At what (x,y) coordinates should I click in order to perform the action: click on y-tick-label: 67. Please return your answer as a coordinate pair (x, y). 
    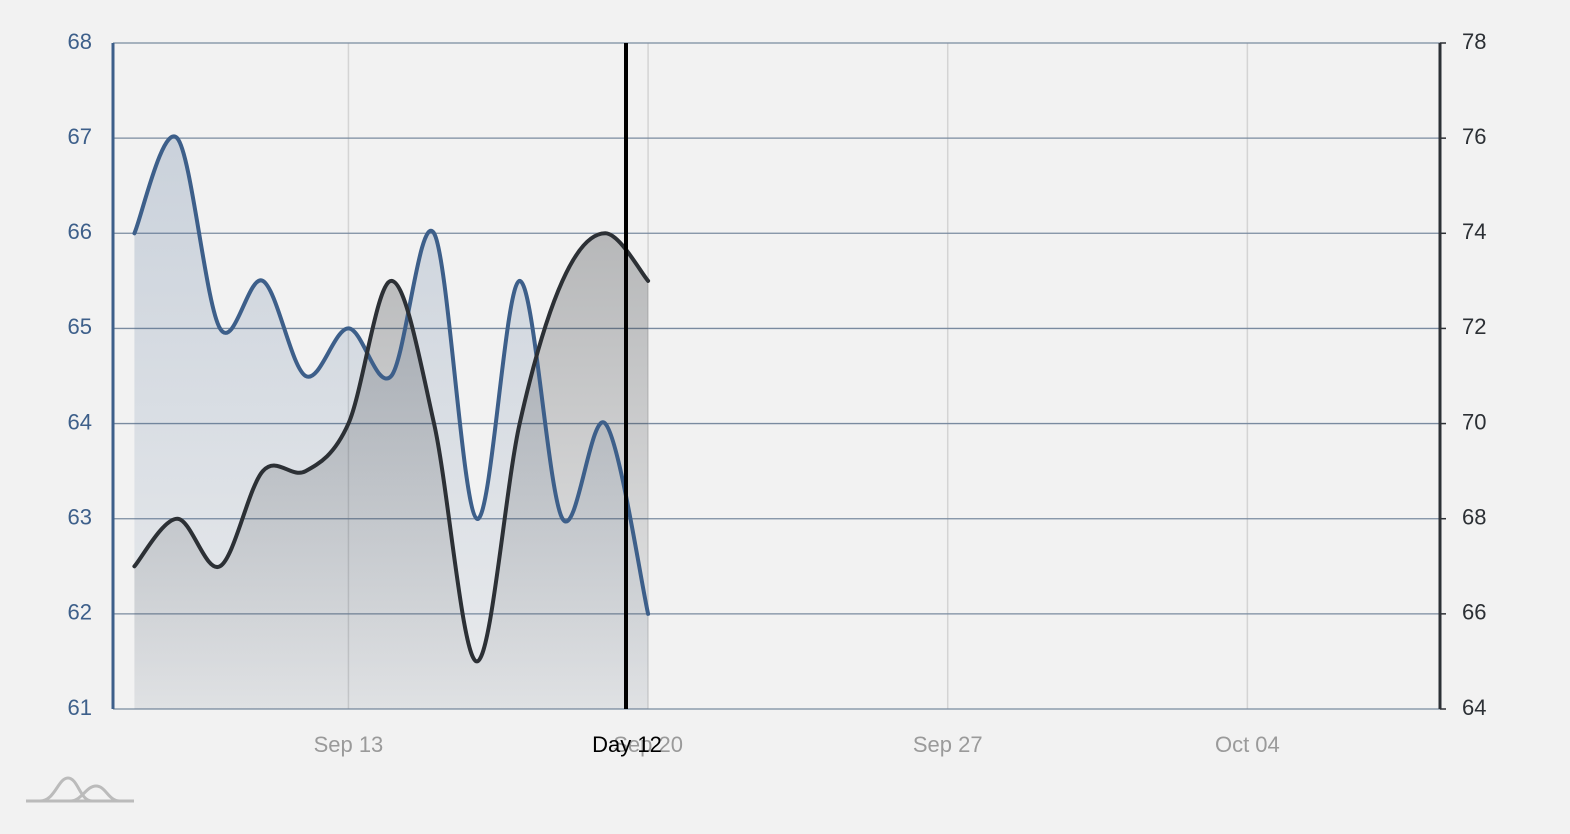
    Looking at the image, I should click on (80, 136).